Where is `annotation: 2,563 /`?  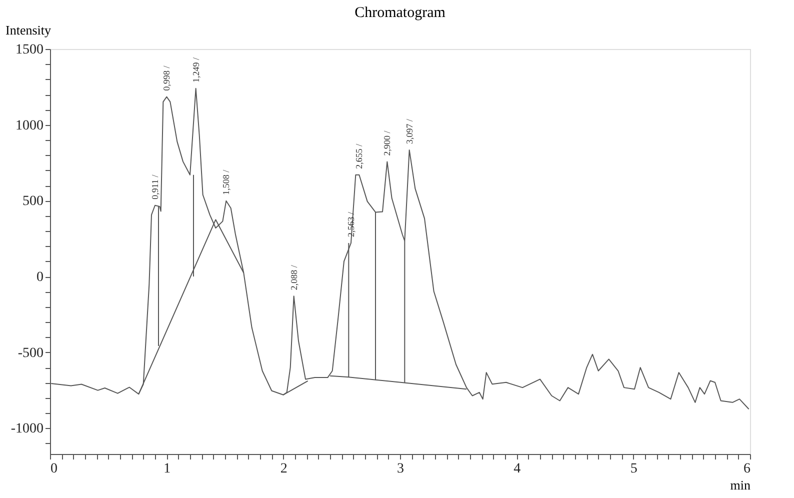
annotation: 2,563 / is located at coordinates (351, 225).